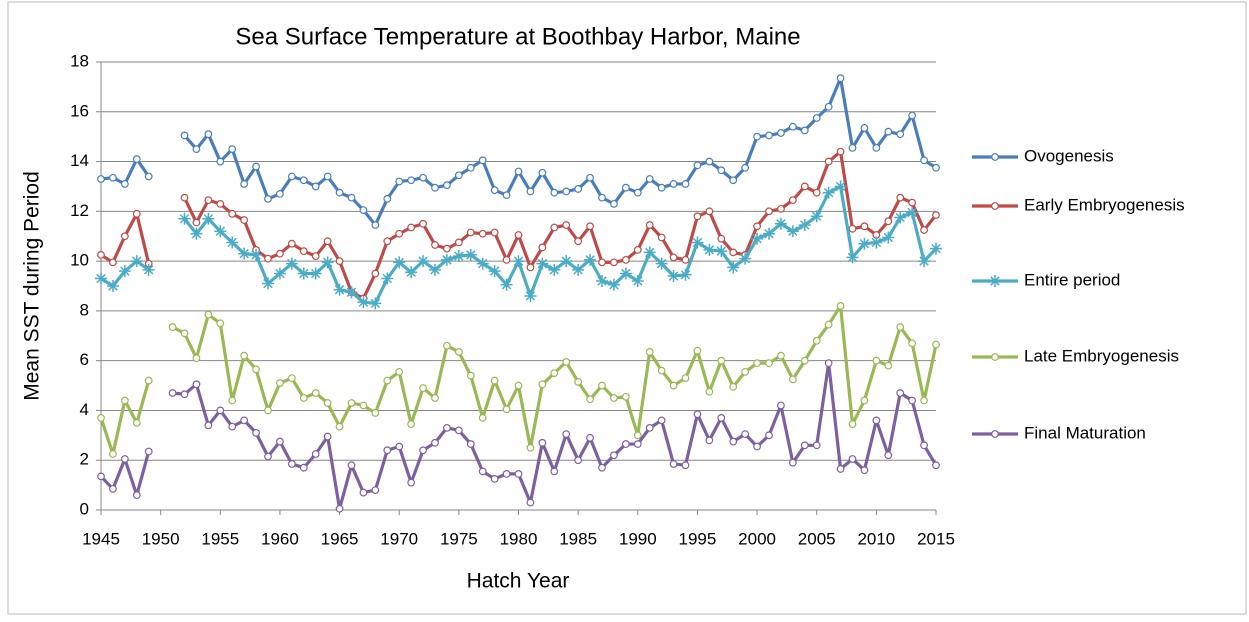 This screenshot has width=1249, height=622. What do you see at coordinates (280, 538) in the screenshot?
I see `x-tick-label: 1960` at bounding box center [280, 538].